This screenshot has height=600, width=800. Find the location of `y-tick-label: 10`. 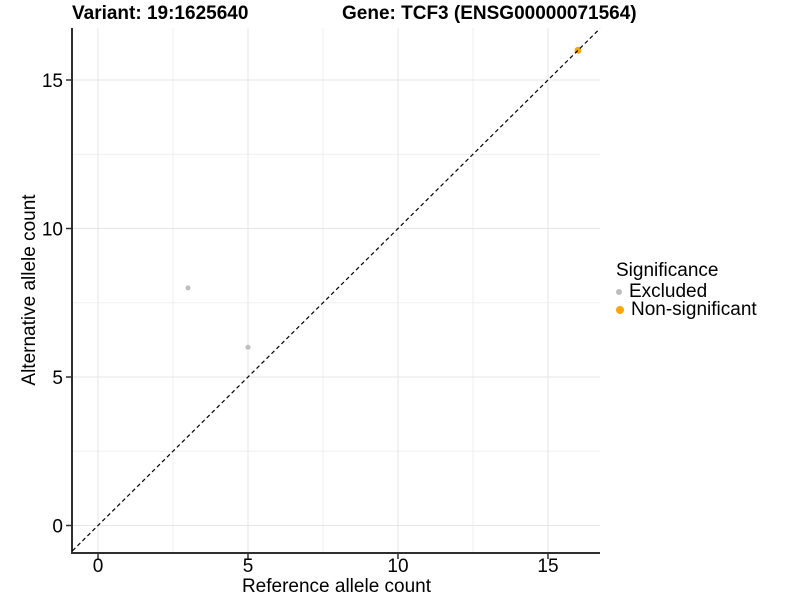

y-tick-label: 10 is located at coordinates (52, 230).